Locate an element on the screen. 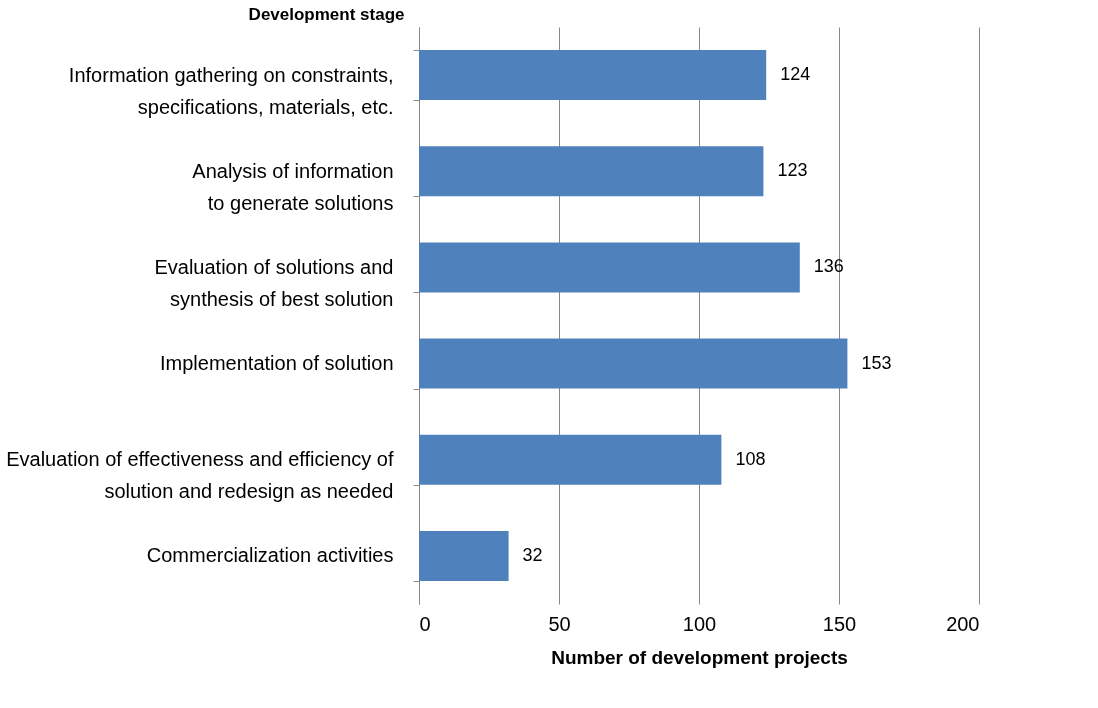 This screenshot has height=708, width=1098. data-label: 124 is located at coordinates (795, 74).